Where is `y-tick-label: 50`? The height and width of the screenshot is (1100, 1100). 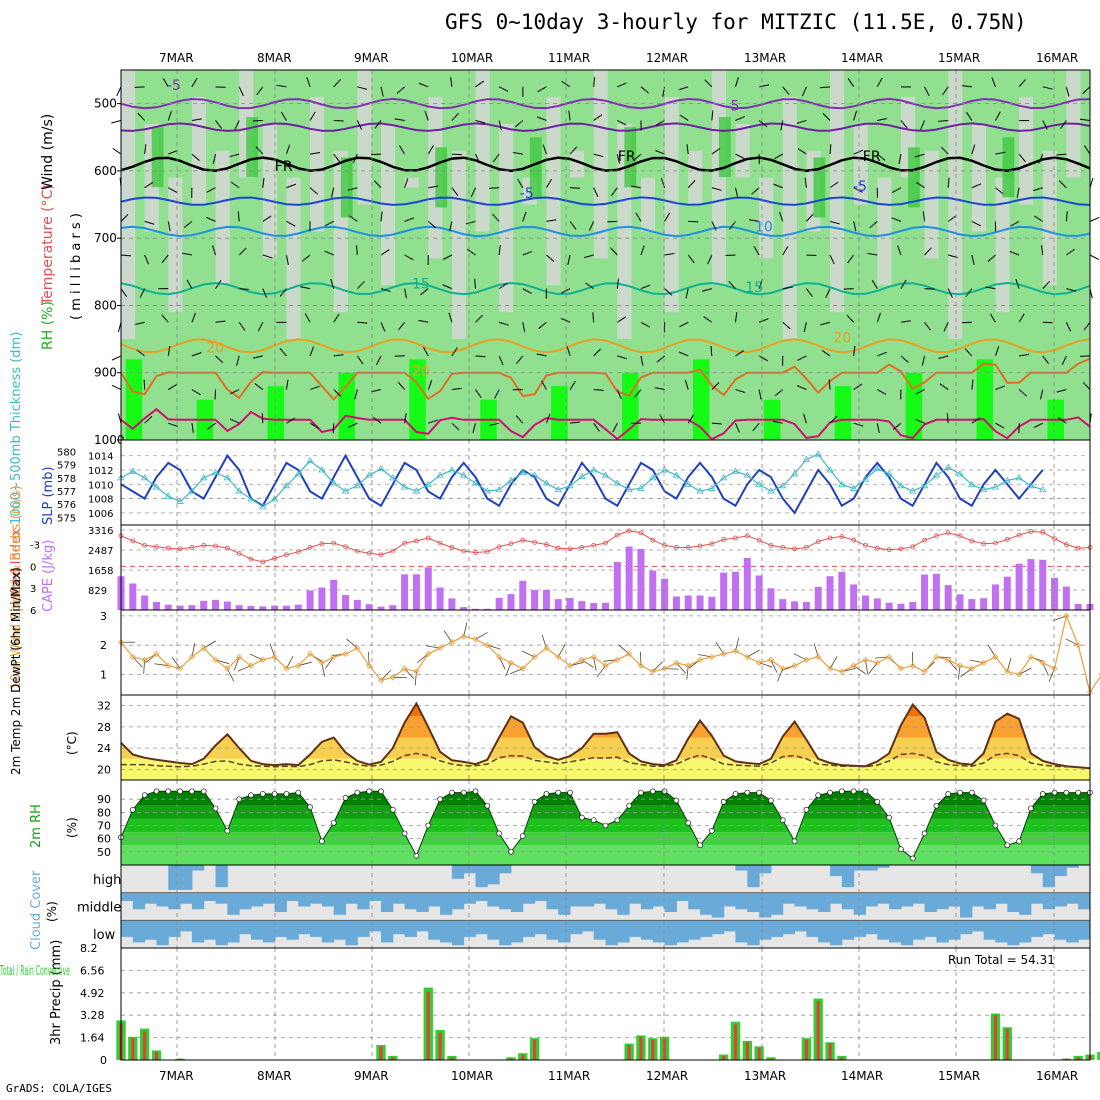 y-tick-label: 50 is located at coordinates (104, 852).